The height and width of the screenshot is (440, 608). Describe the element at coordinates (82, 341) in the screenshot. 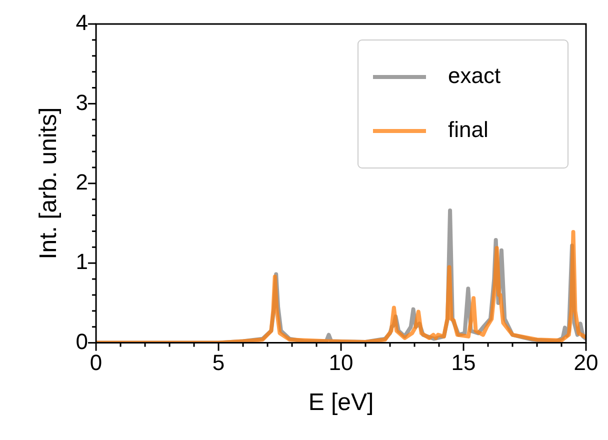

I see `y-tick-label: 0` at that location.